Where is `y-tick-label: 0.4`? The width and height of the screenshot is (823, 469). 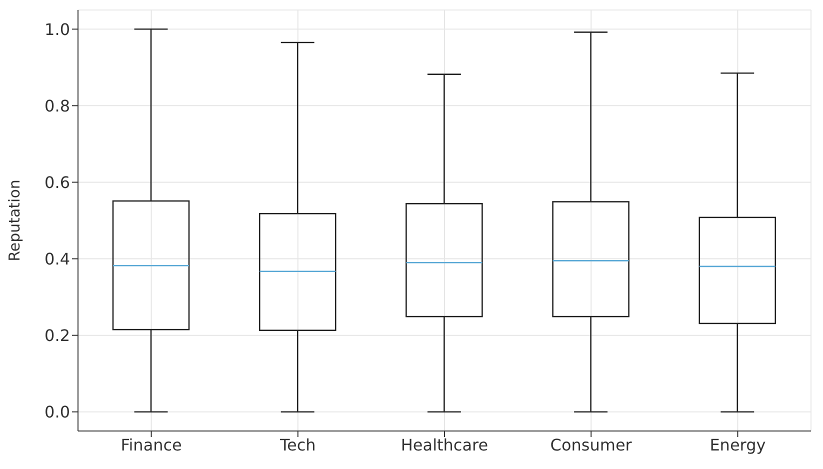
y-tick-label: 0.4 is located at coordinates (57, 258).